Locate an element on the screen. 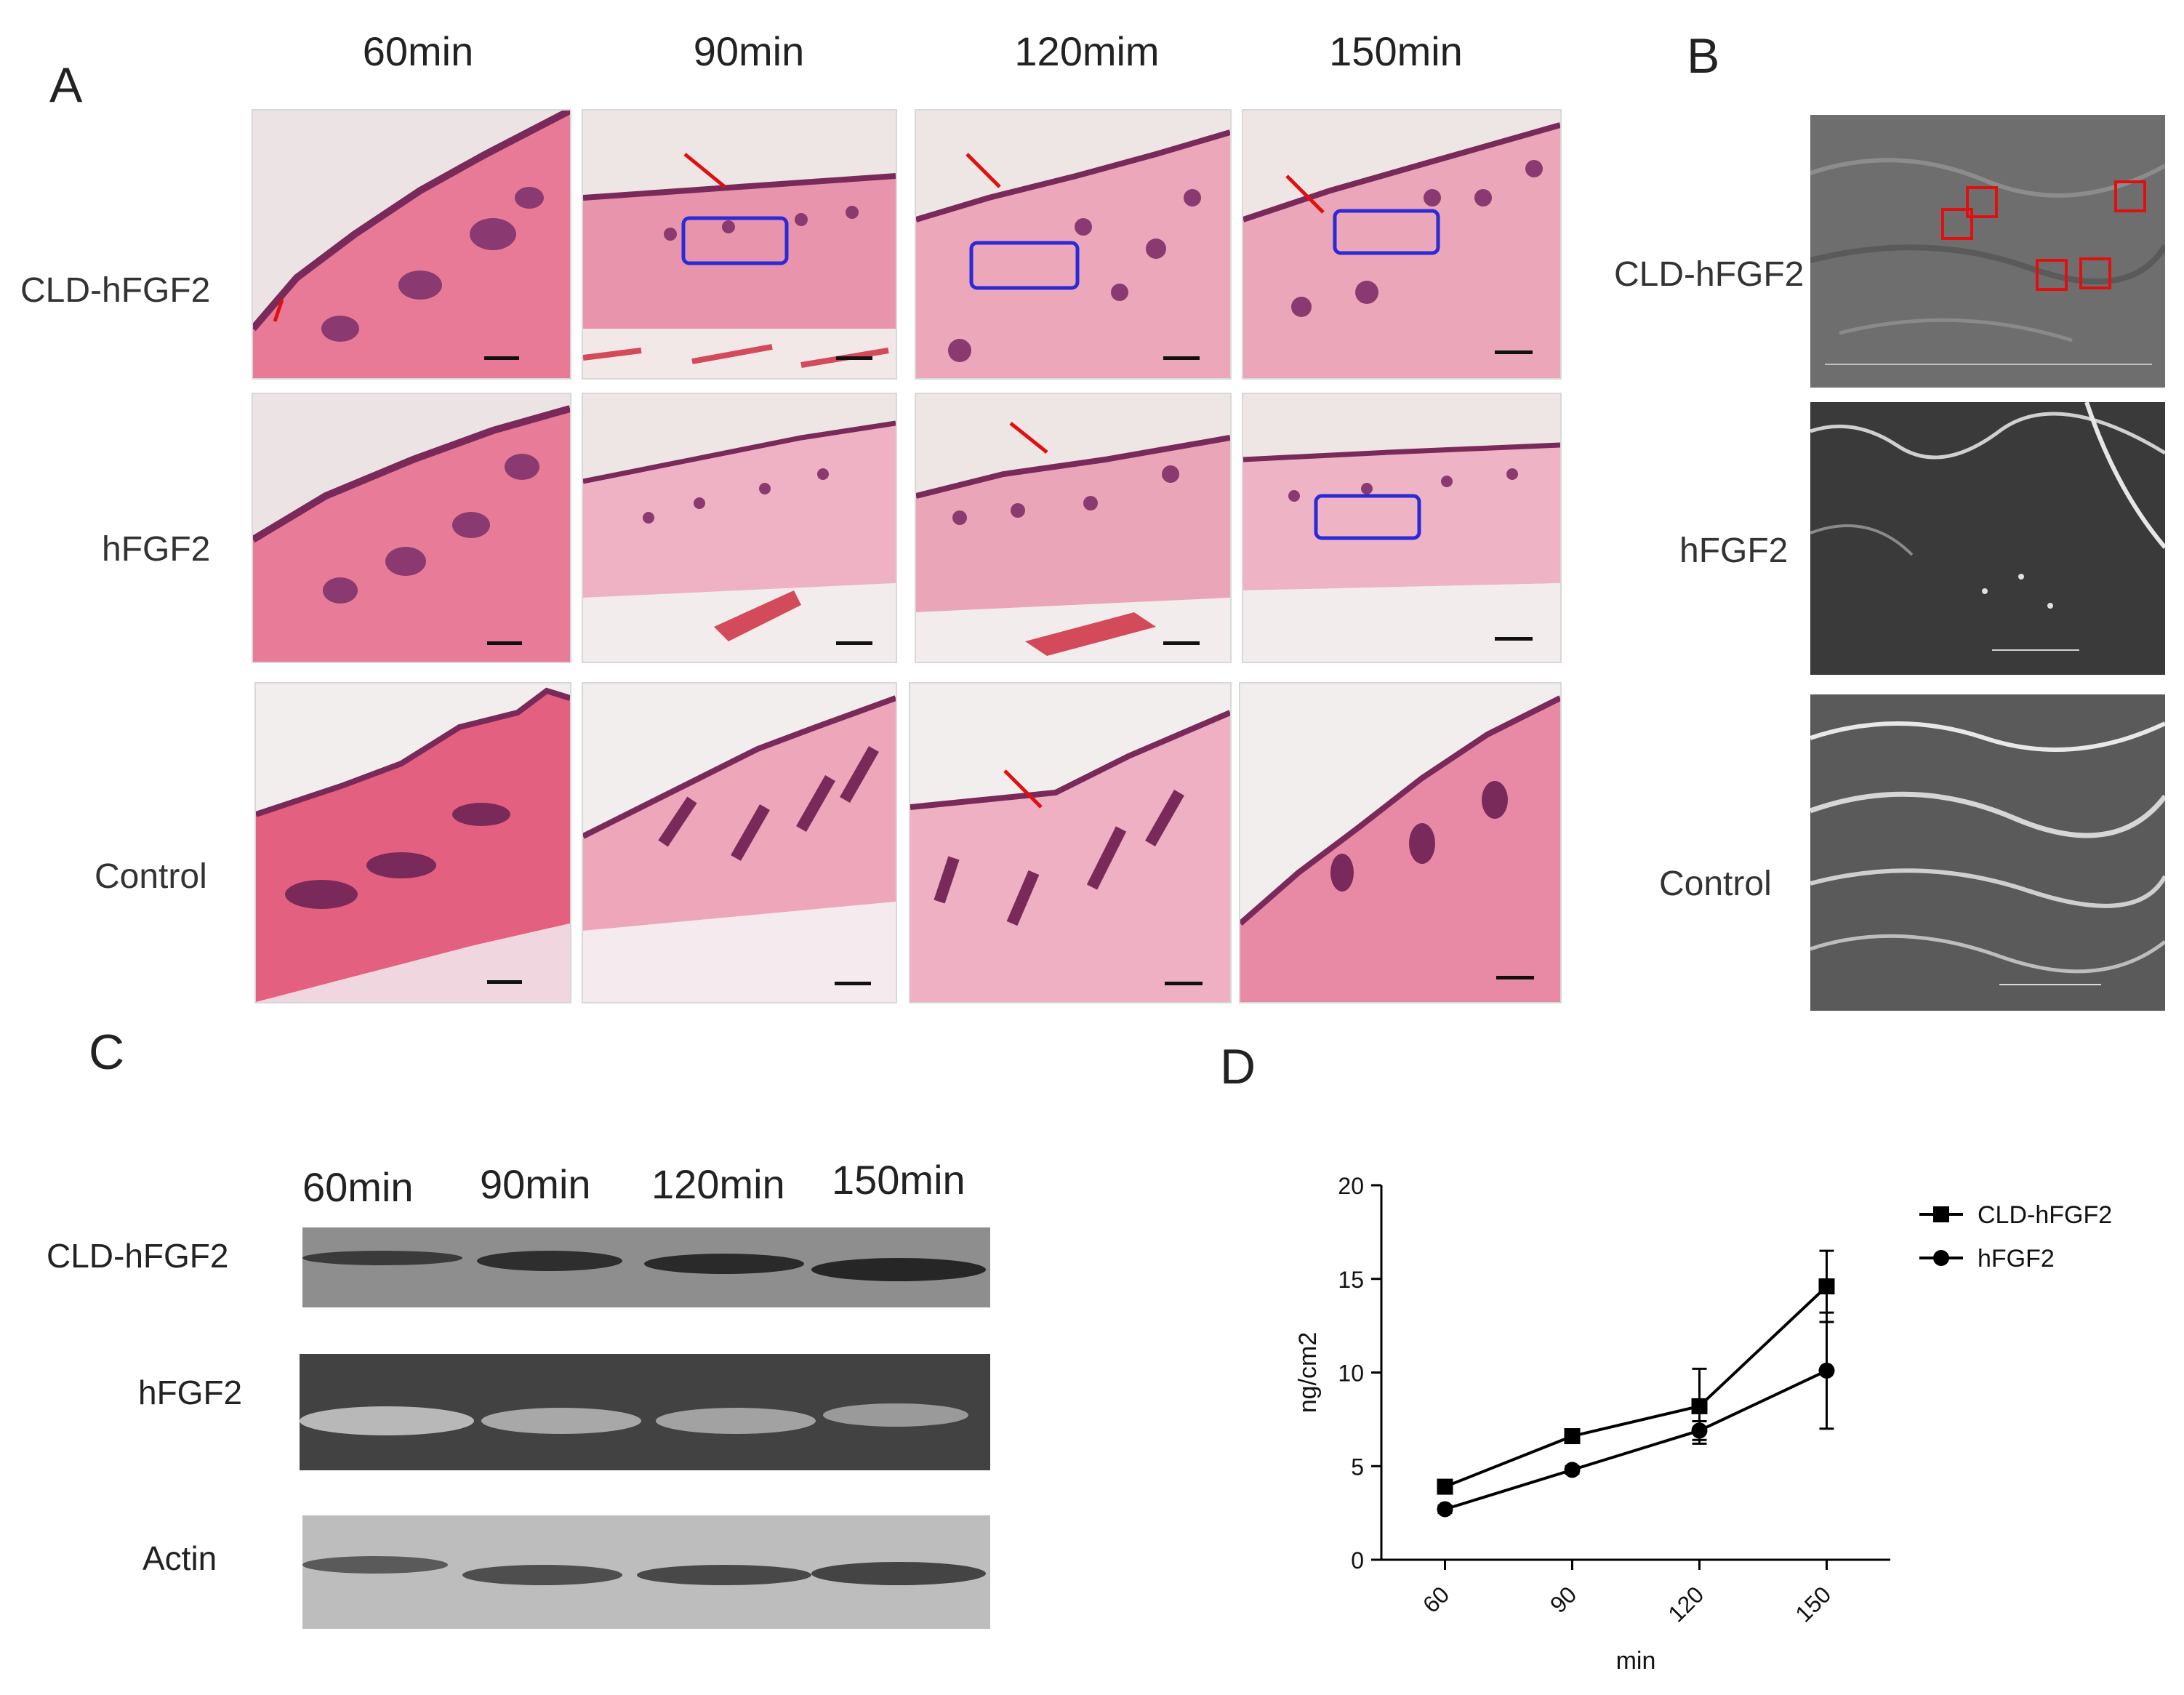  panel-a-row-cld: CLD-hFGF2 is located at coordinates (115, 290).